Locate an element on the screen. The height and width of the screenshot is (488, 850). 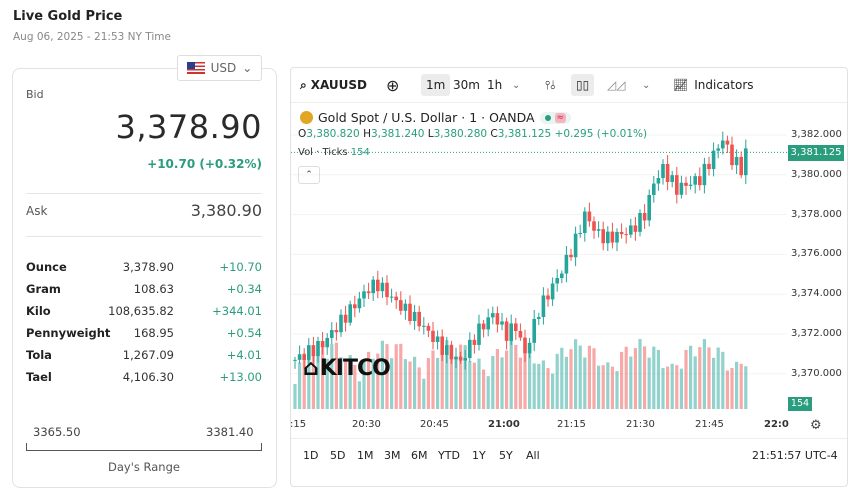
currency-select: USD ⌄ is located at coordinates (219, 68).